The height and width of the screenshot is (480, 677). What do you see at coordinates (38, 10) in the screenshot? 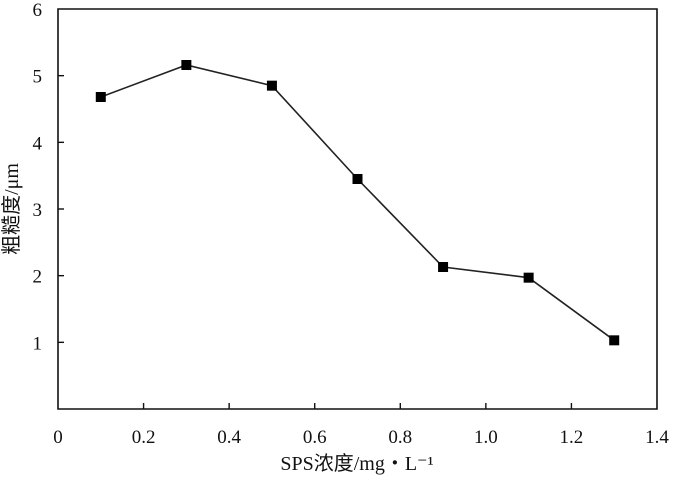
I see `y-tick-label: 6` at bounding box center [38, 10].